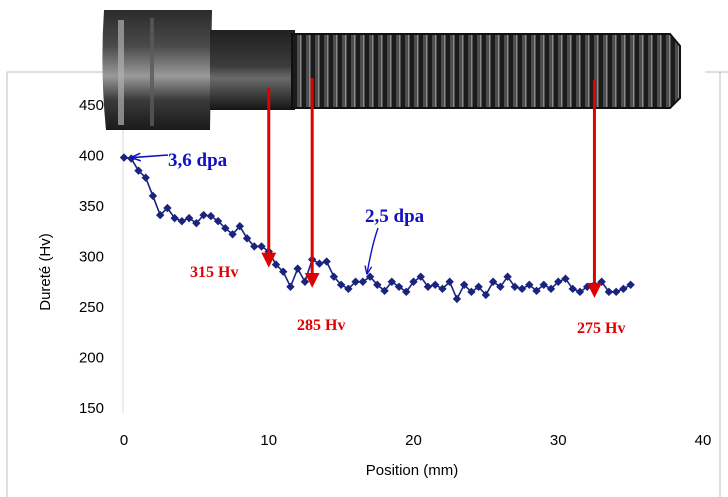  I want to click on y-tick-label: 200, so click(91, 358).